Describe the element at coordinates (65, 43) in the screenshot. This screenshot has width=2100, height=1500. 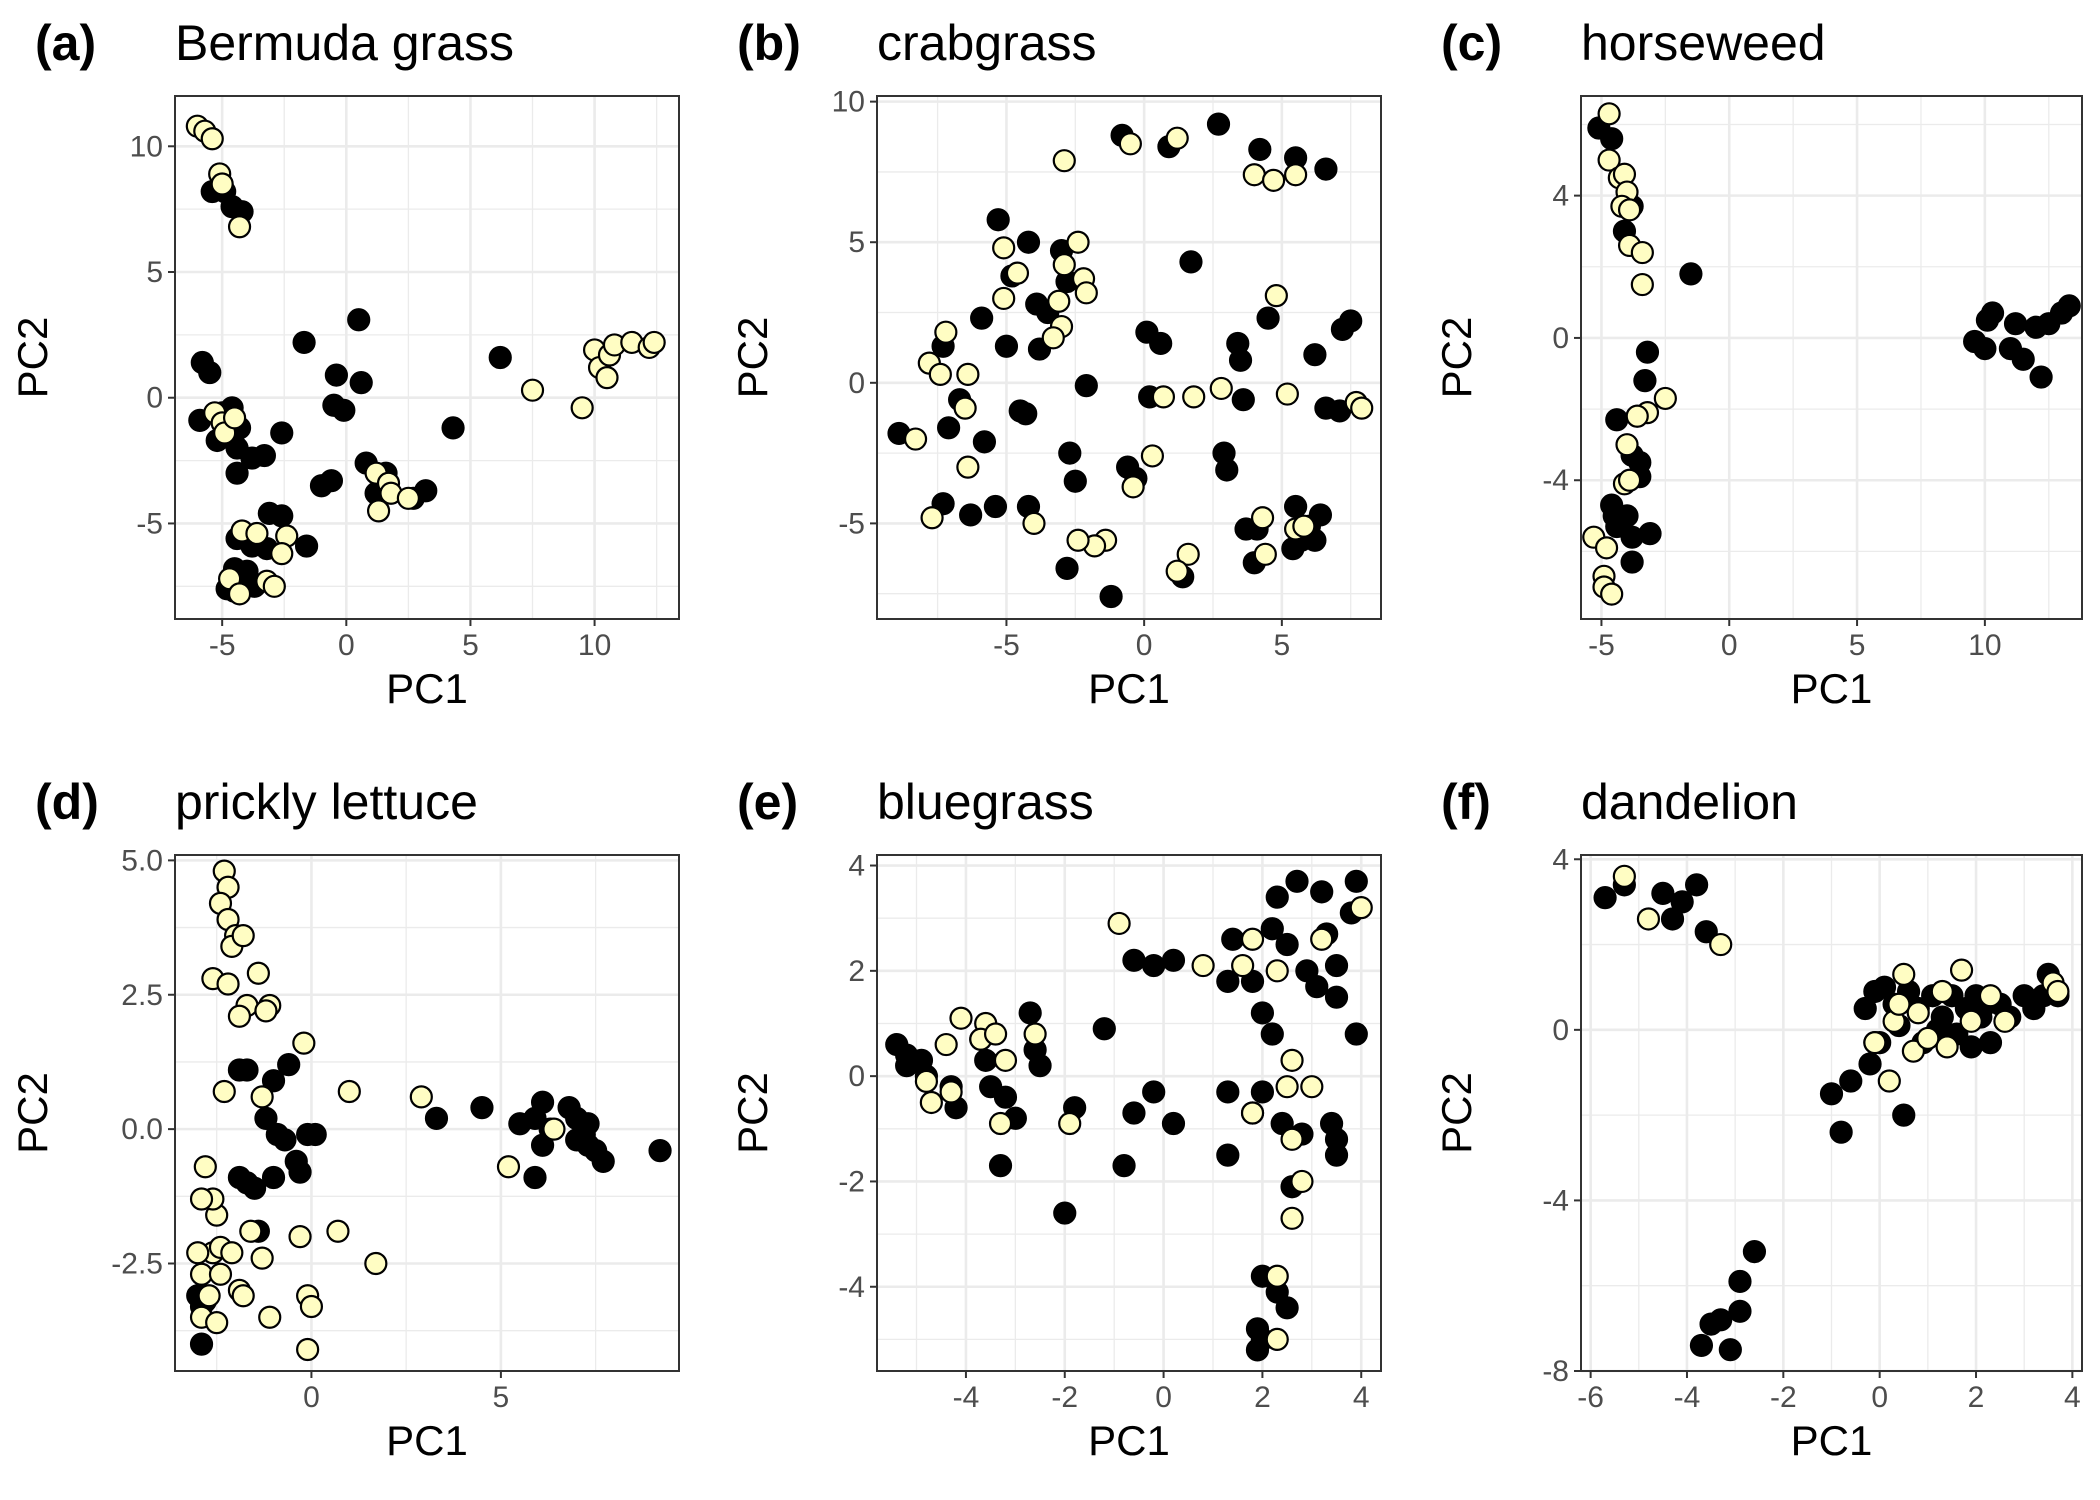
I see `panel-tag: (a)` at that location.